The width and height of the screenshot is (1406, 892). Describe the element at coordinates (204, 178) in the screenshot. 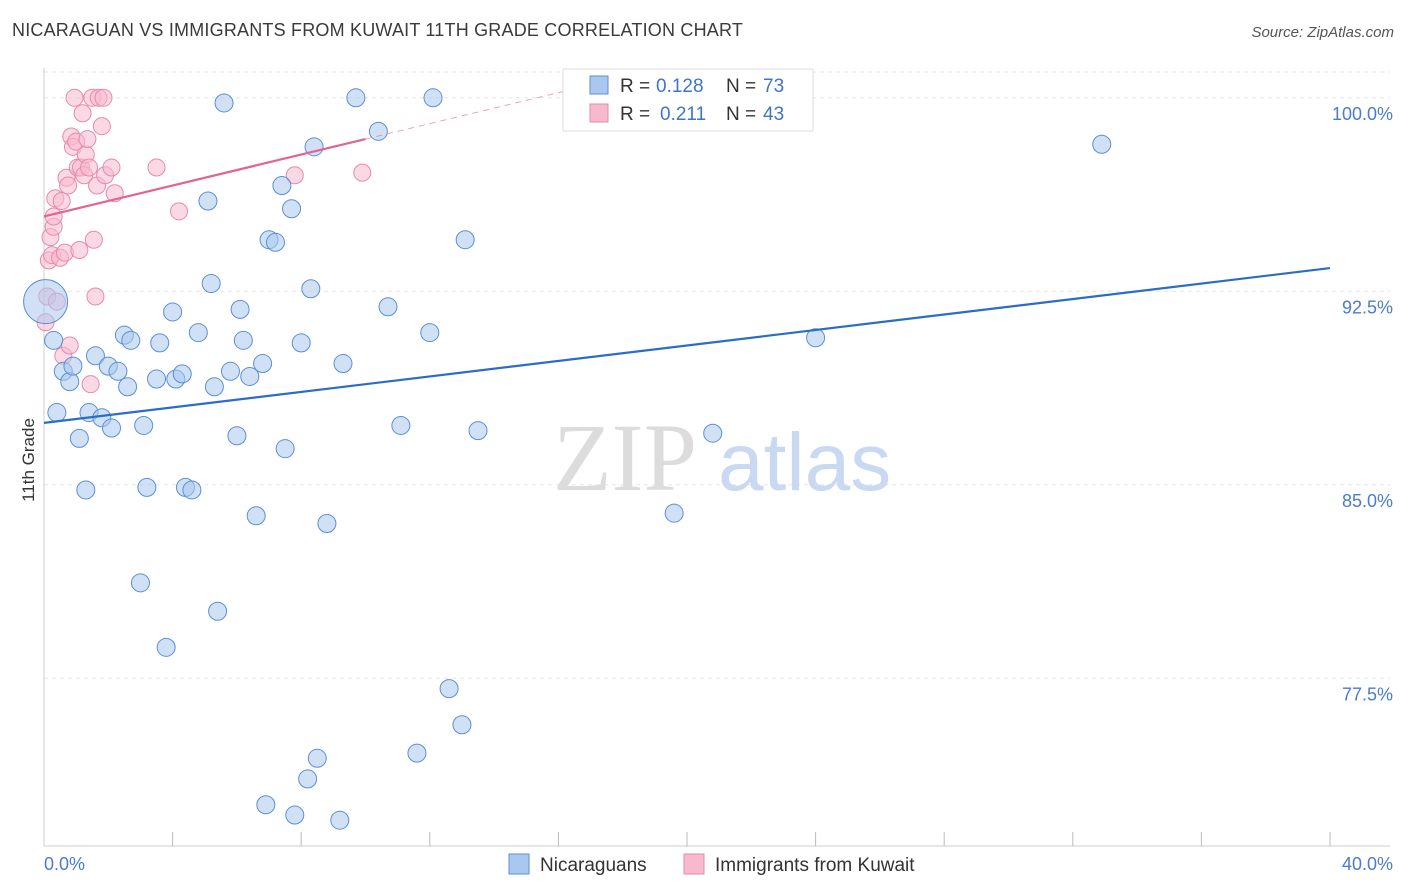

I see `kuwait-trend-line` at that location.